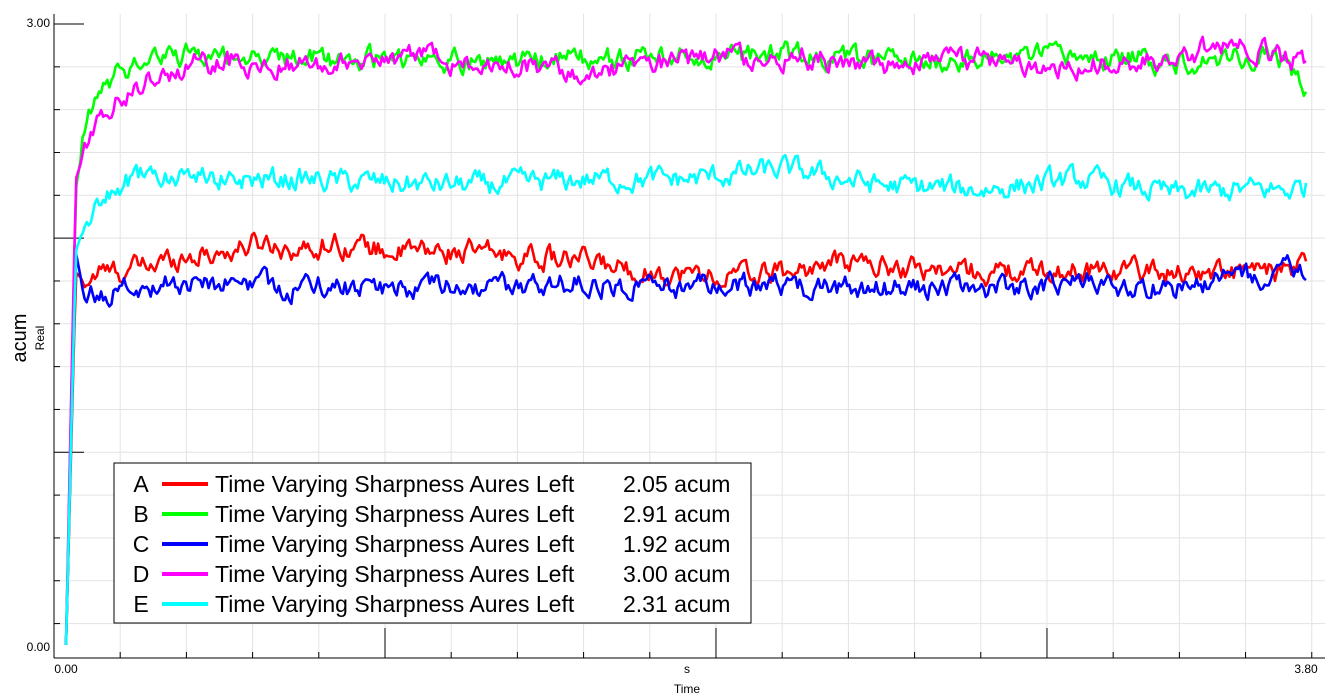  What do you see at coordinates (140, 604) in the screenshot?
I see `legend-id: E` at bounding box center [140, 604].